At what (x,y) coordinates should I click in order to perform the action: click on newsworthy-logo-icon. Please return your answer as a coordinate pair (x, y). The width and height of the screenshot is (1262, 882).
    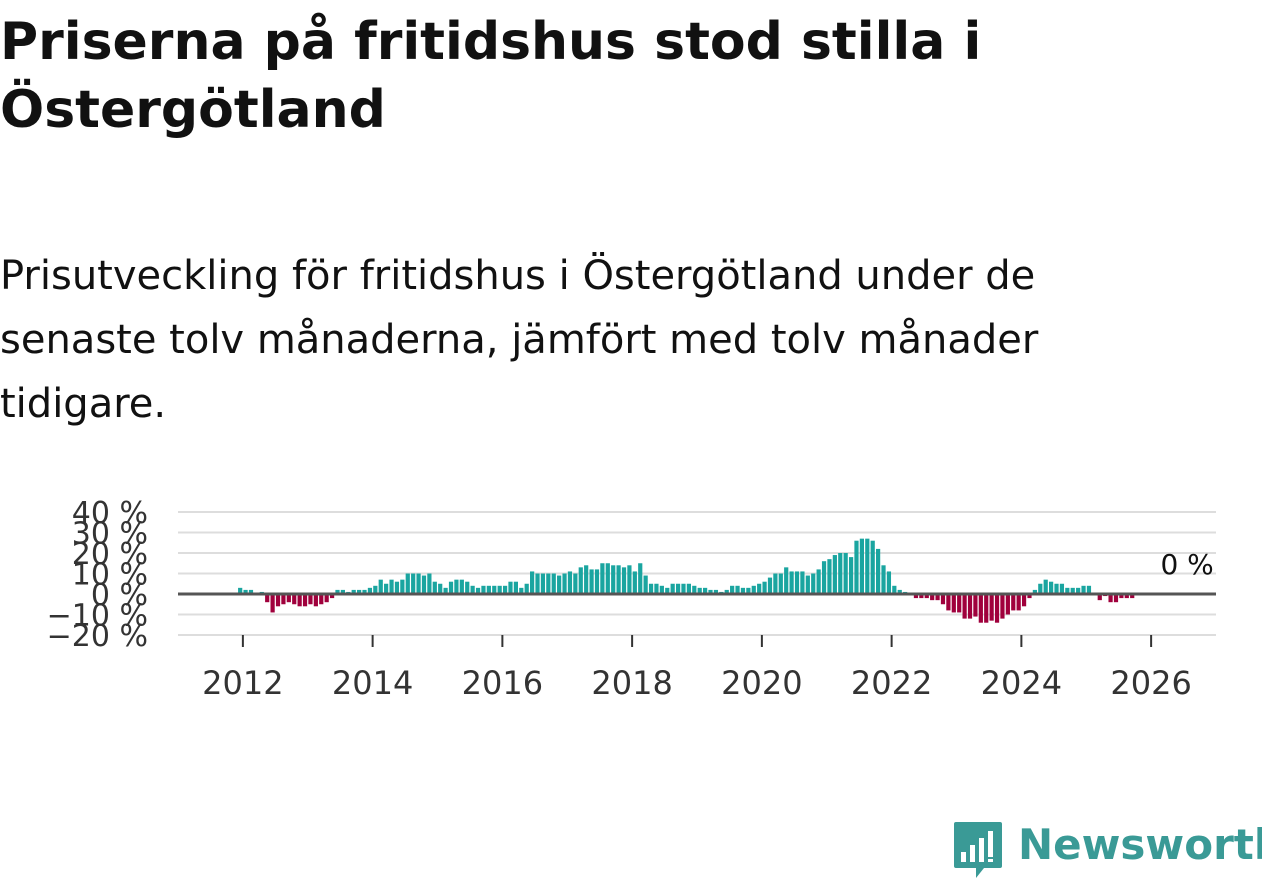
    Looking at the image, I should click on (978, 850).